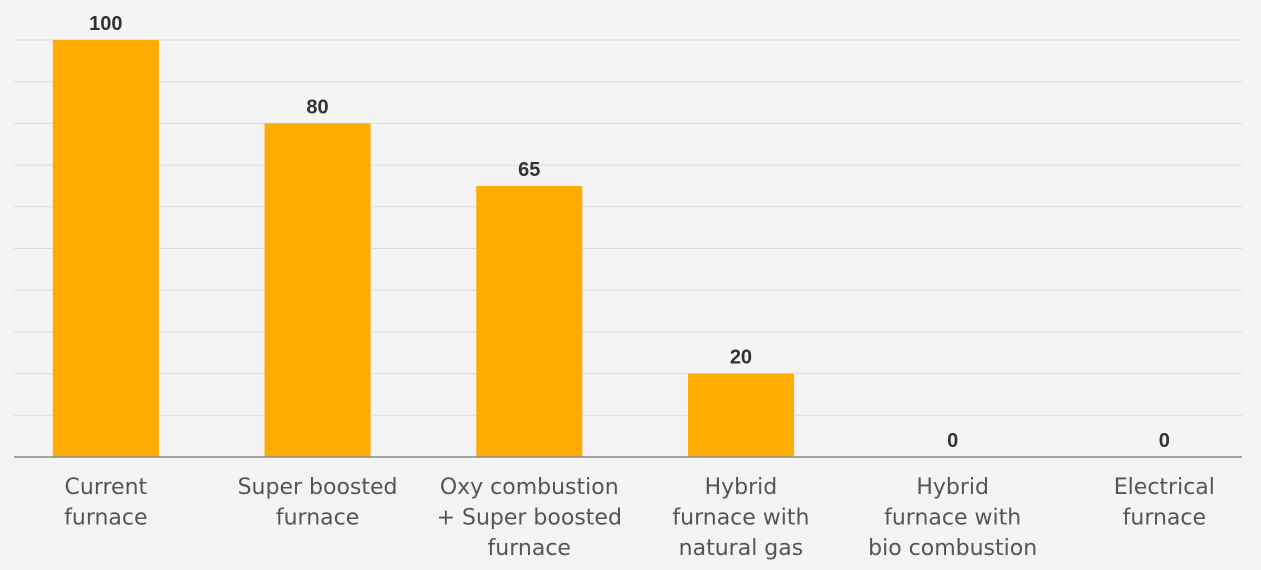  Describe the element at coordinates (106, 487) in the screenshot. I see `category-label: Current` at that location.